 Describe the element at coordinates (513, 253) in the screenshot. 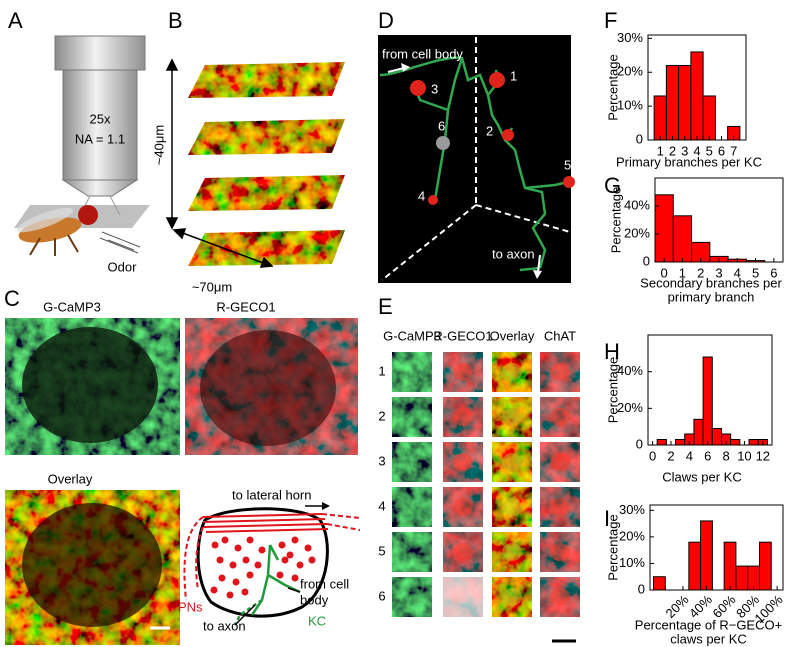

I see `annotation: to axon` at that location.